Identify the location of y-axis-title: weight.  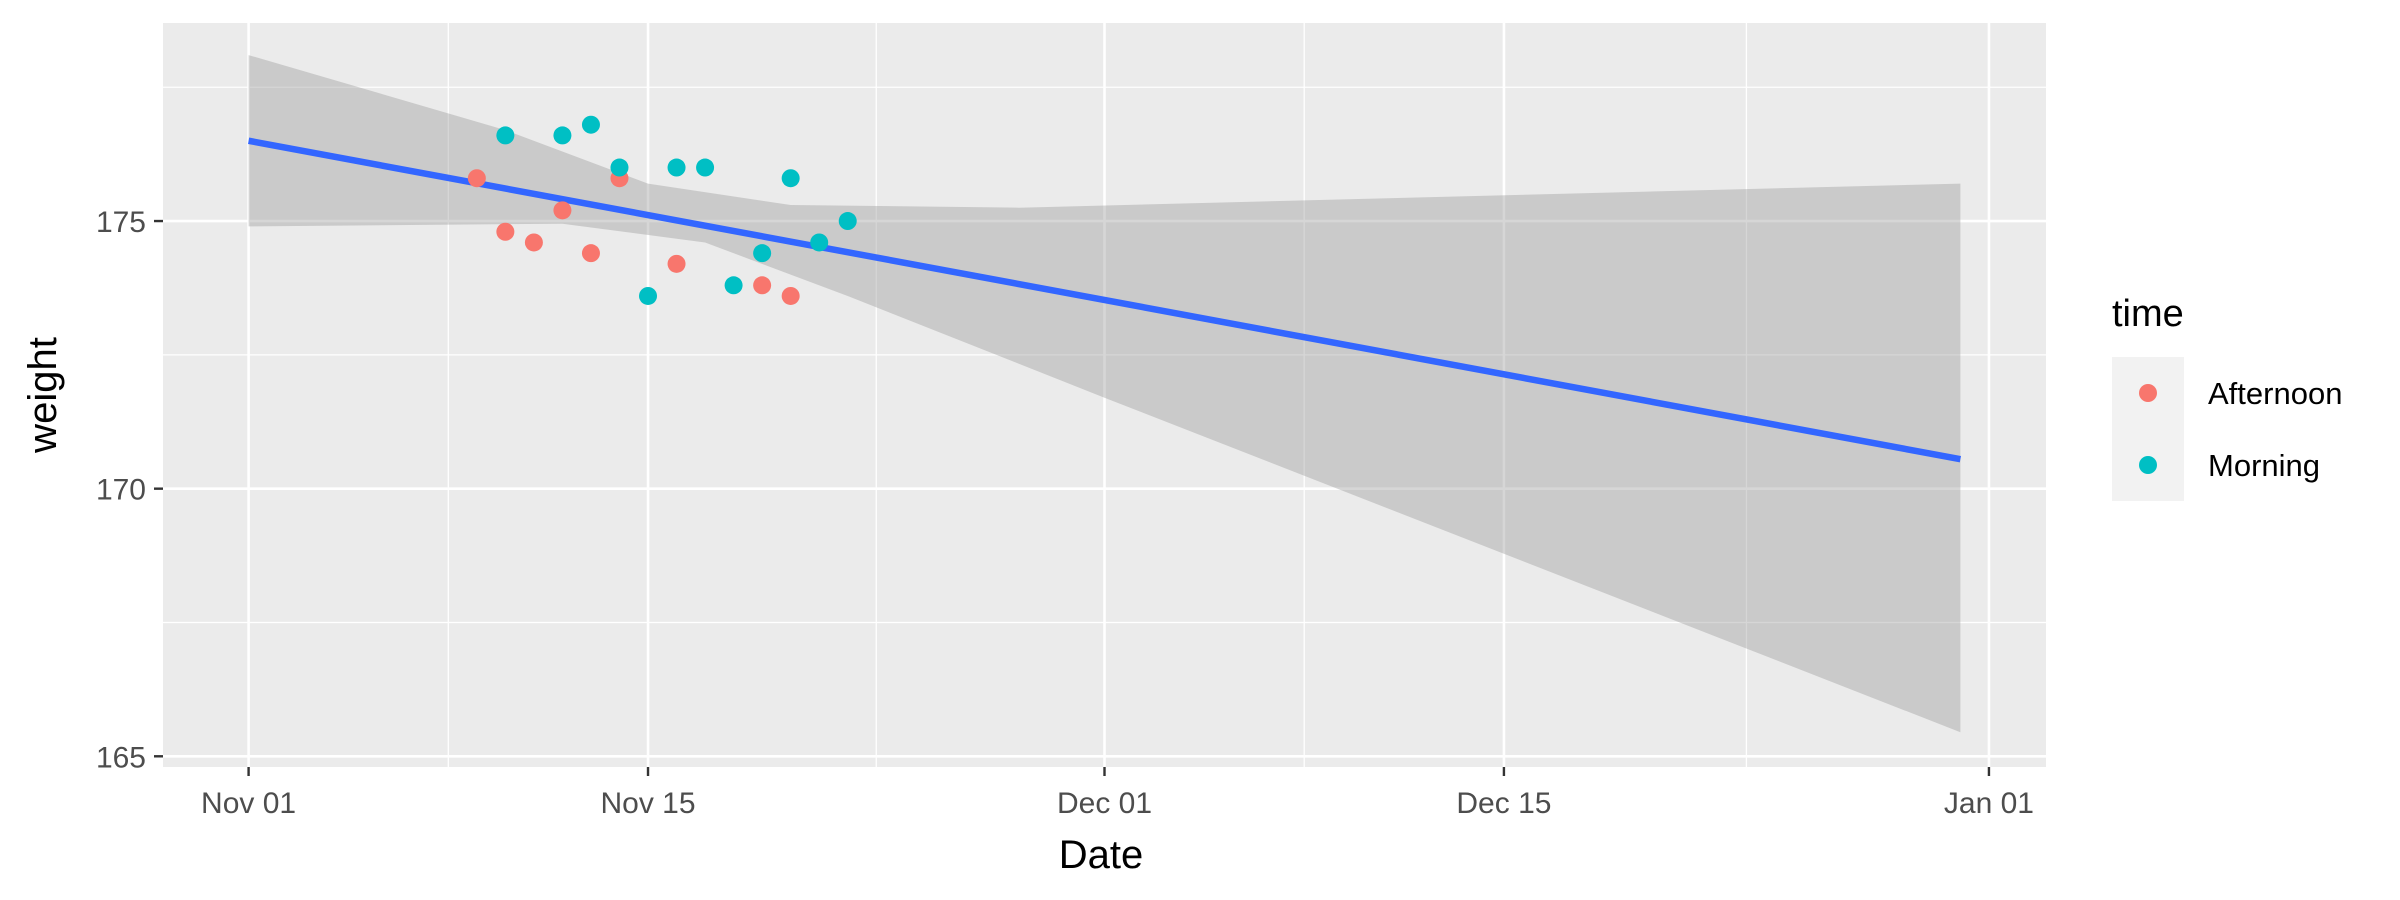
(43, 395).